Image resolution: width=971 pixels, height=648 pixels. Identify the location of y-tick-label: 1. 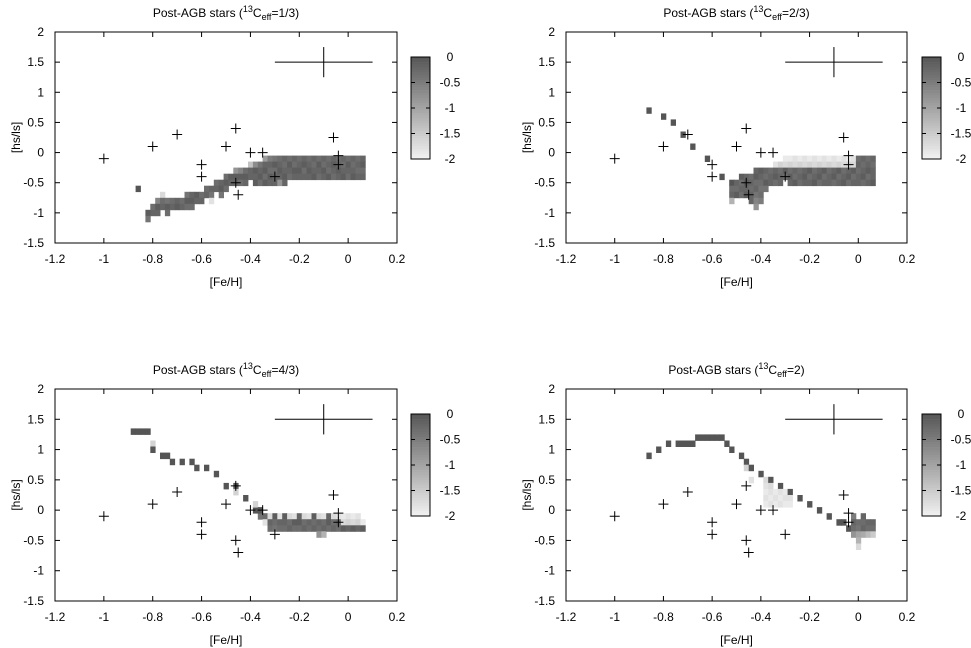
(40, 450).